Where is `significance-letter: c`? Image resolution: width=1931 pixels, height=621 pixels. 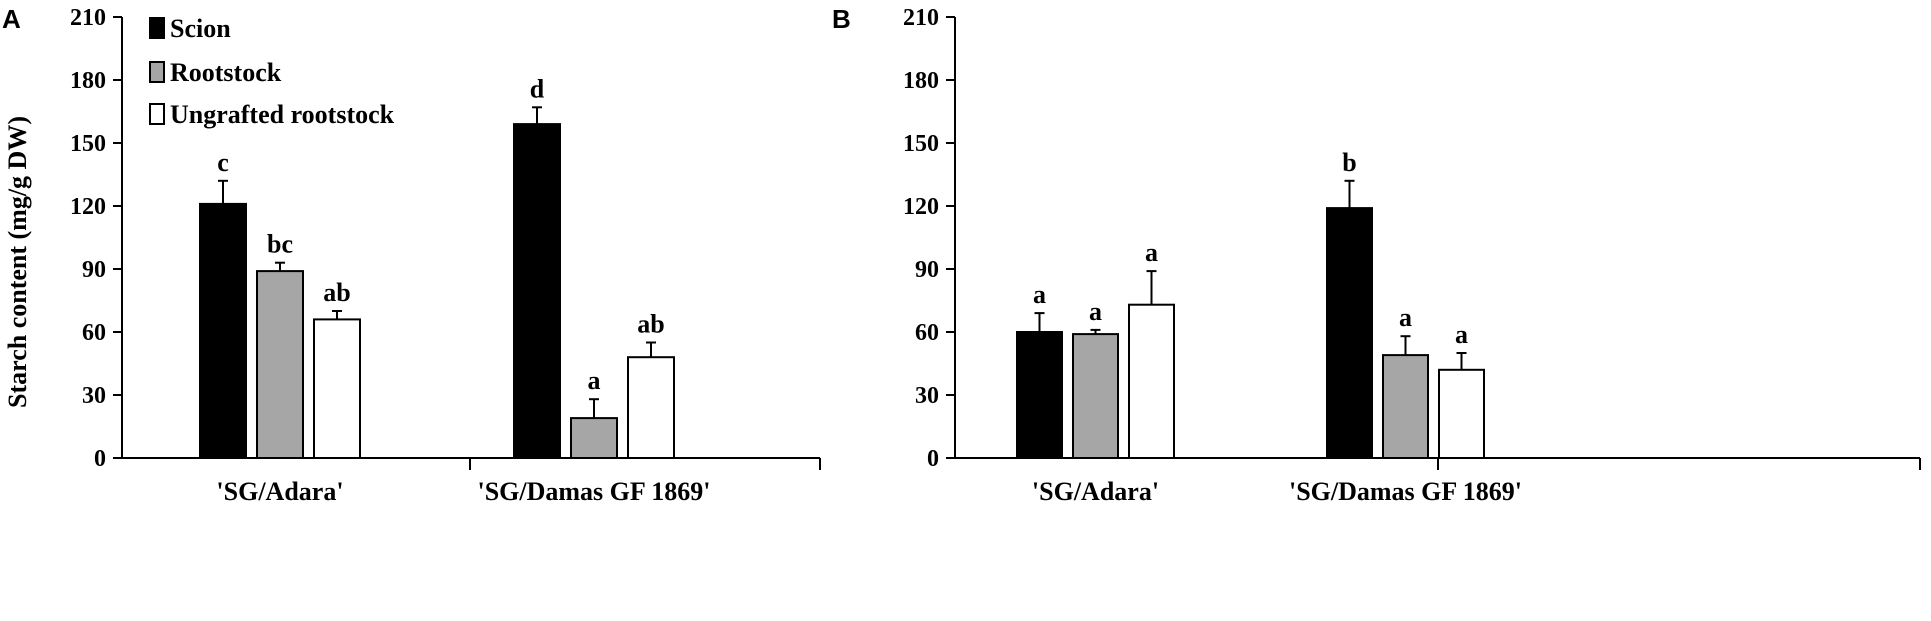 significance-letter: c is located at coordinates (223, 162).